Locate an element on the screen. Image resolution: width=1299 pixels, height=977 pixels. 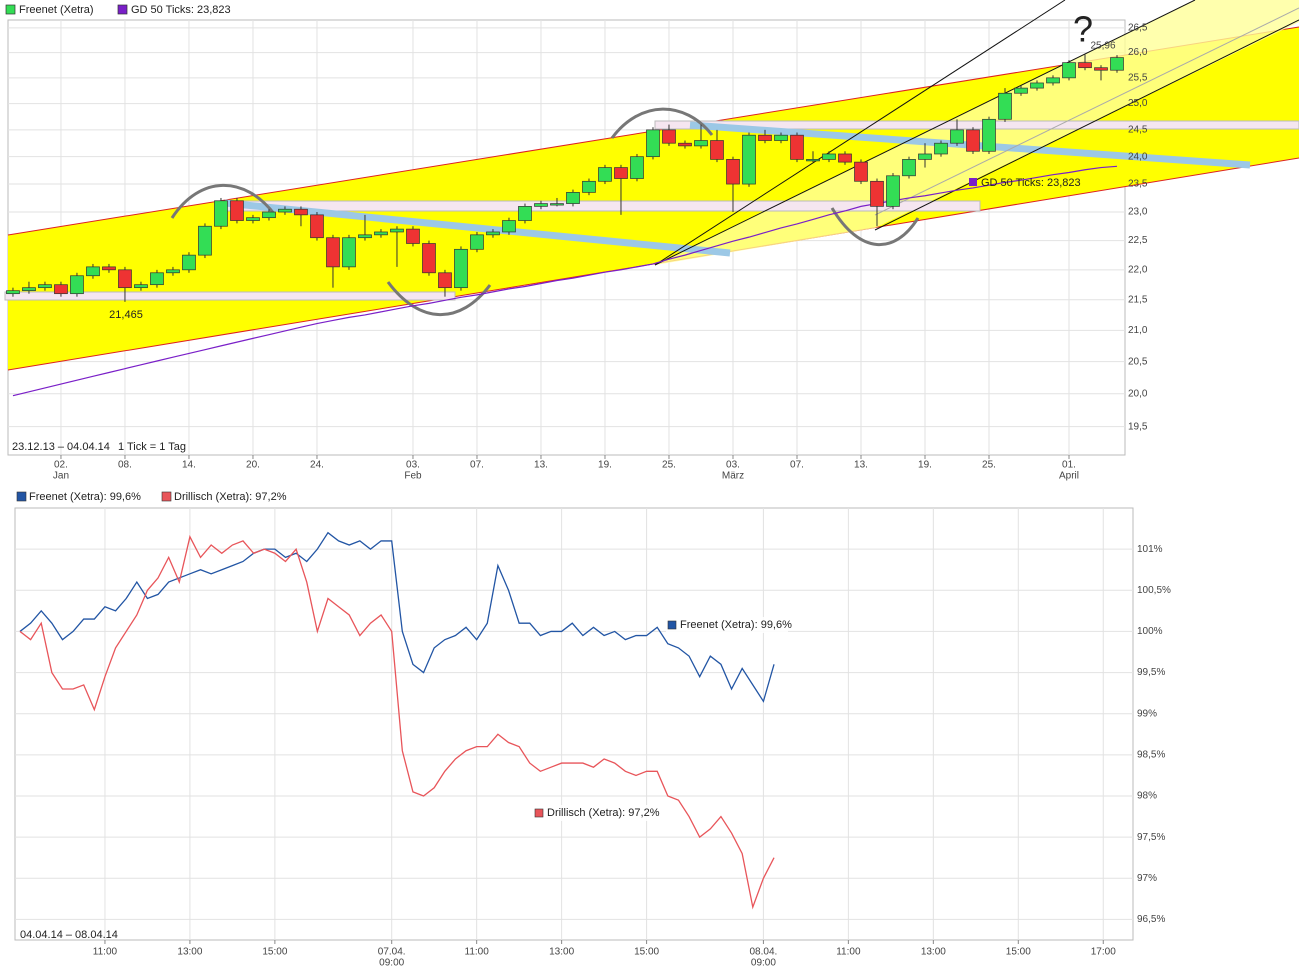
y-tick-label: 22,5 is located at coordinates (1138, 240).